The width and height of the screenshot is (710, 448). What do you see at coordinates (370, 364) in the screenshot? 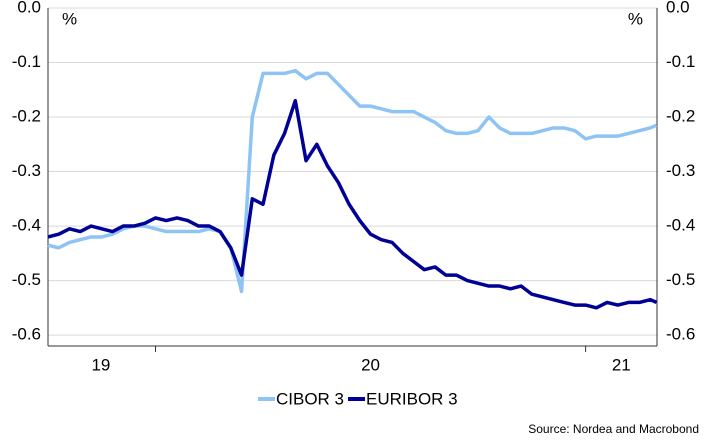
I see `x-tick-label: 20` at bounding box center [370, 364].